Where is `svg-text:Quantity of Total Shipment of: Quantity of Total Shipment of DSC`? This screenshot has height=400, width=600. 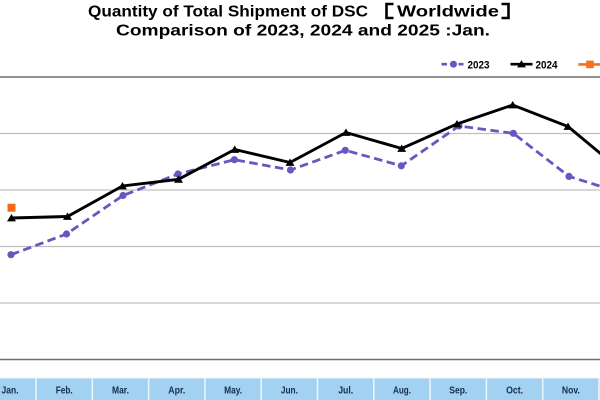
svg-text:Quantity of Total Shipment of: Quantity of Total Shipment of DSC is located at coordinates (228, 12).